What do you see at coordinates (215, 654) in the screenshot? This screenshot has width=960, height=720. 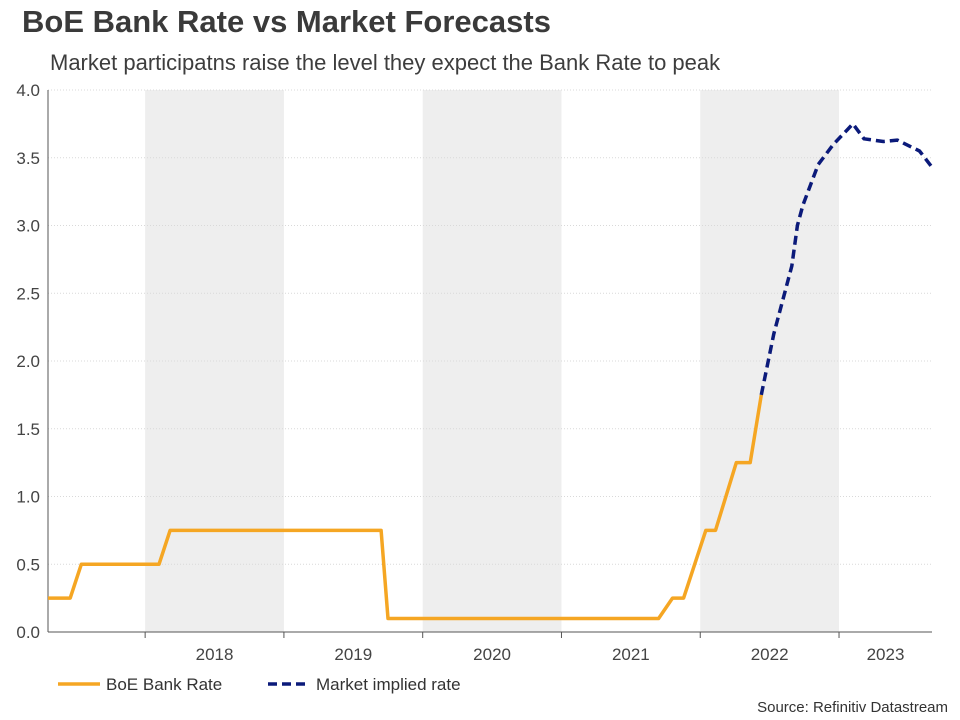 I see `x-tick-label: 2018` at bounding box center [215, 654].